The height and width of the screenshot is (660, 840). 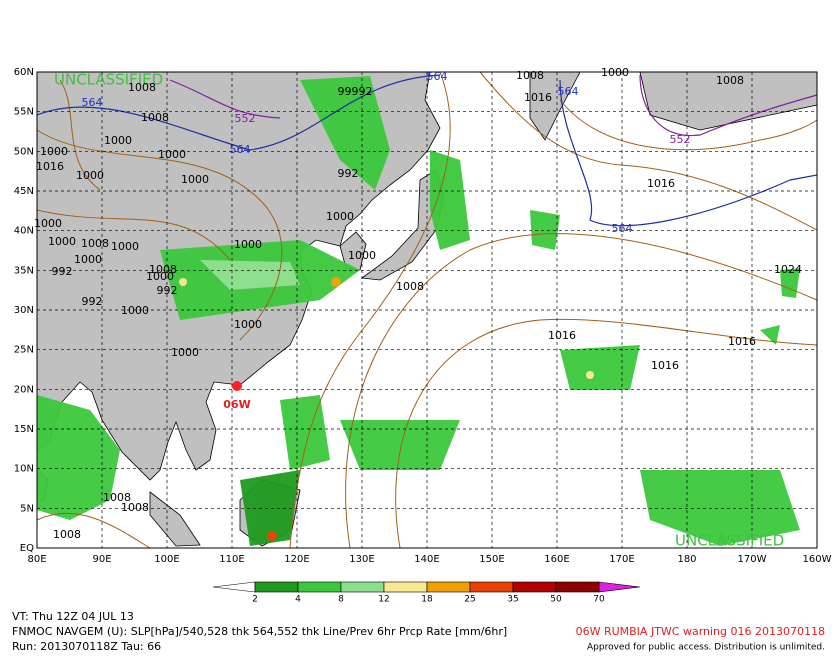 I want to click on latitude-label: 50N, so click(x=24, y=151).